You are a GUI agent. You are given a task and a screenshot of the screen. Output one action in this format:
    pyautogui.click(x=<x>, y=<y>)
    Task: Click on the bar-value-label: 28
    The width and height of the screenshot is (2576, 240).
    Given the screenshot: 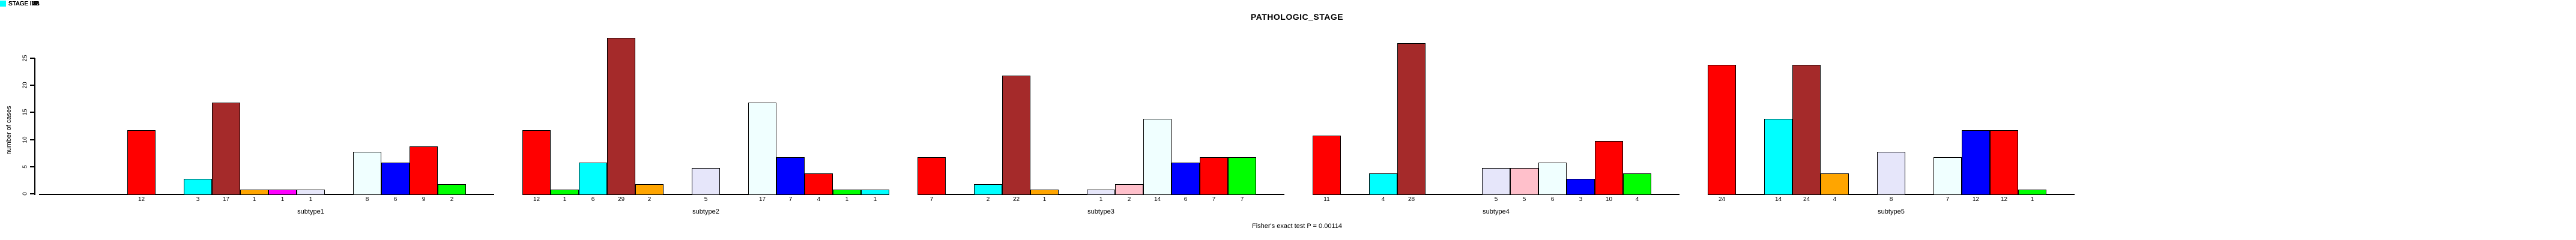 What is the action you would take?
    pyautogui.click(x=1411, y=199)
    